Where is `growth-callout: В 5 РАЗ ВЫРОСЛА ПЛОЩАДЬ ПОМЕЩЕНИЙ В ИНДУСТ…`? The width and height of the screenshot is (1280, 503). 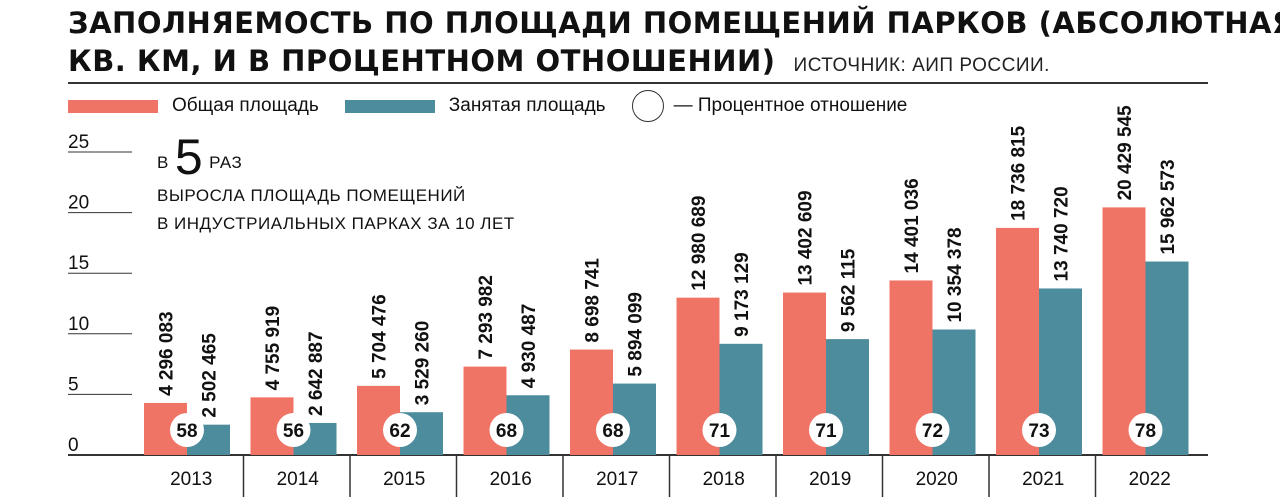 growth-callout: В 5 РАЗ ВЫРОСЛА ПЛОЩАДЬ ПОМЕЩЕНИЙ В ИНДУСТ… is located at coordinates (336, 185).